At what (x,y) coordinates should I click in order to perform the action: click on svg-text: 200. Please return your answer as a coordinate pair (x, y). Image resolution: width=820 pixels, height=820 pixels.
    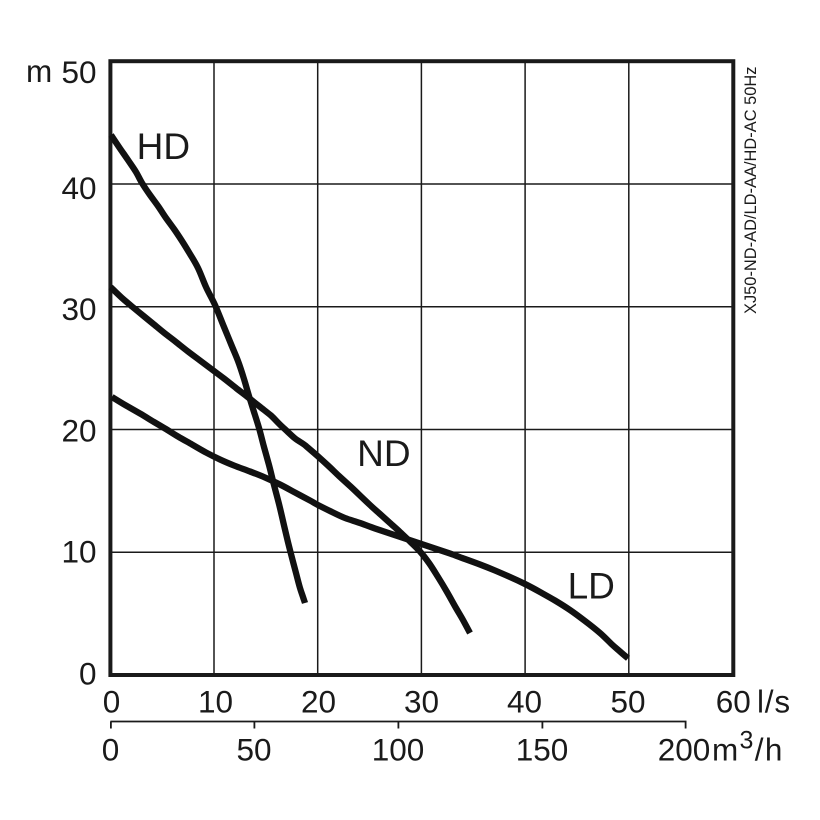
    Looking at the image, I should click on (684, 750).